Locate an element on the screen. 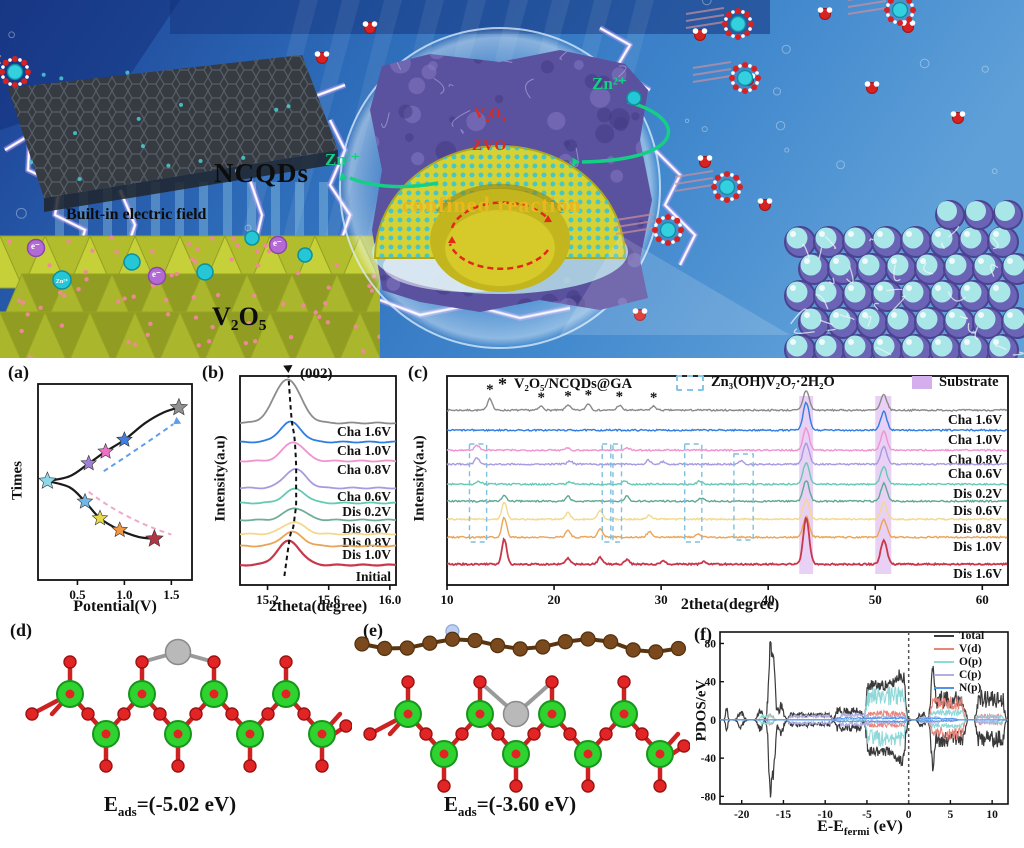 The width and height of the screenshot is (1024, 848). c-curve-label: Cha 1.6V is located at coordinates (975, 419).